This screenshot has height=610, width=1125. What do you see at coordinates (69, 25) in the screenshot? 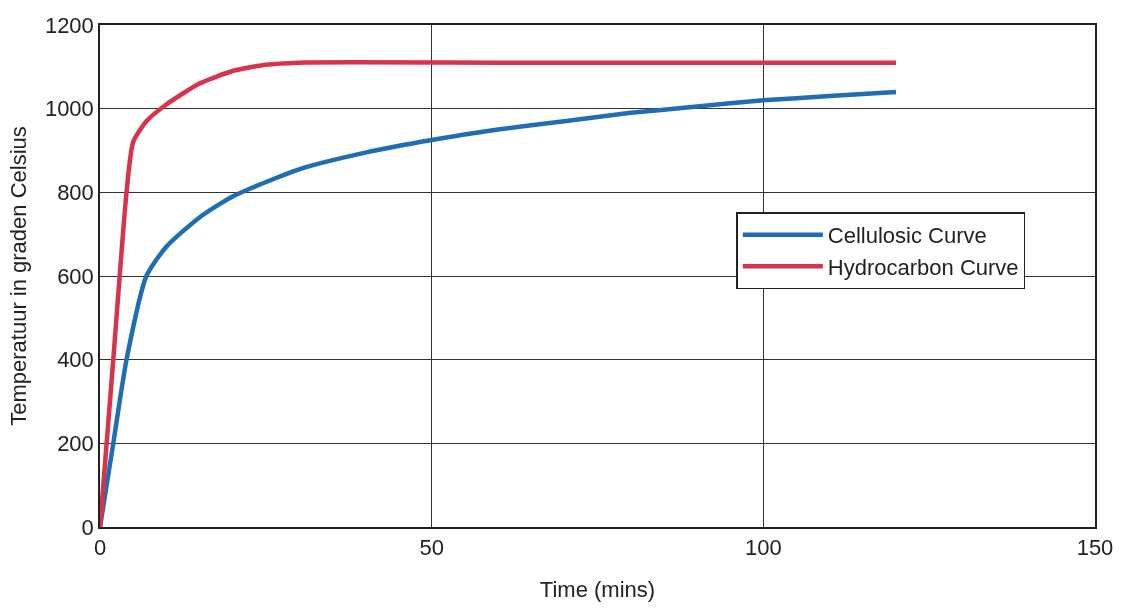
I see `y-tick-label: 1200` at bounding box center [69, 25].